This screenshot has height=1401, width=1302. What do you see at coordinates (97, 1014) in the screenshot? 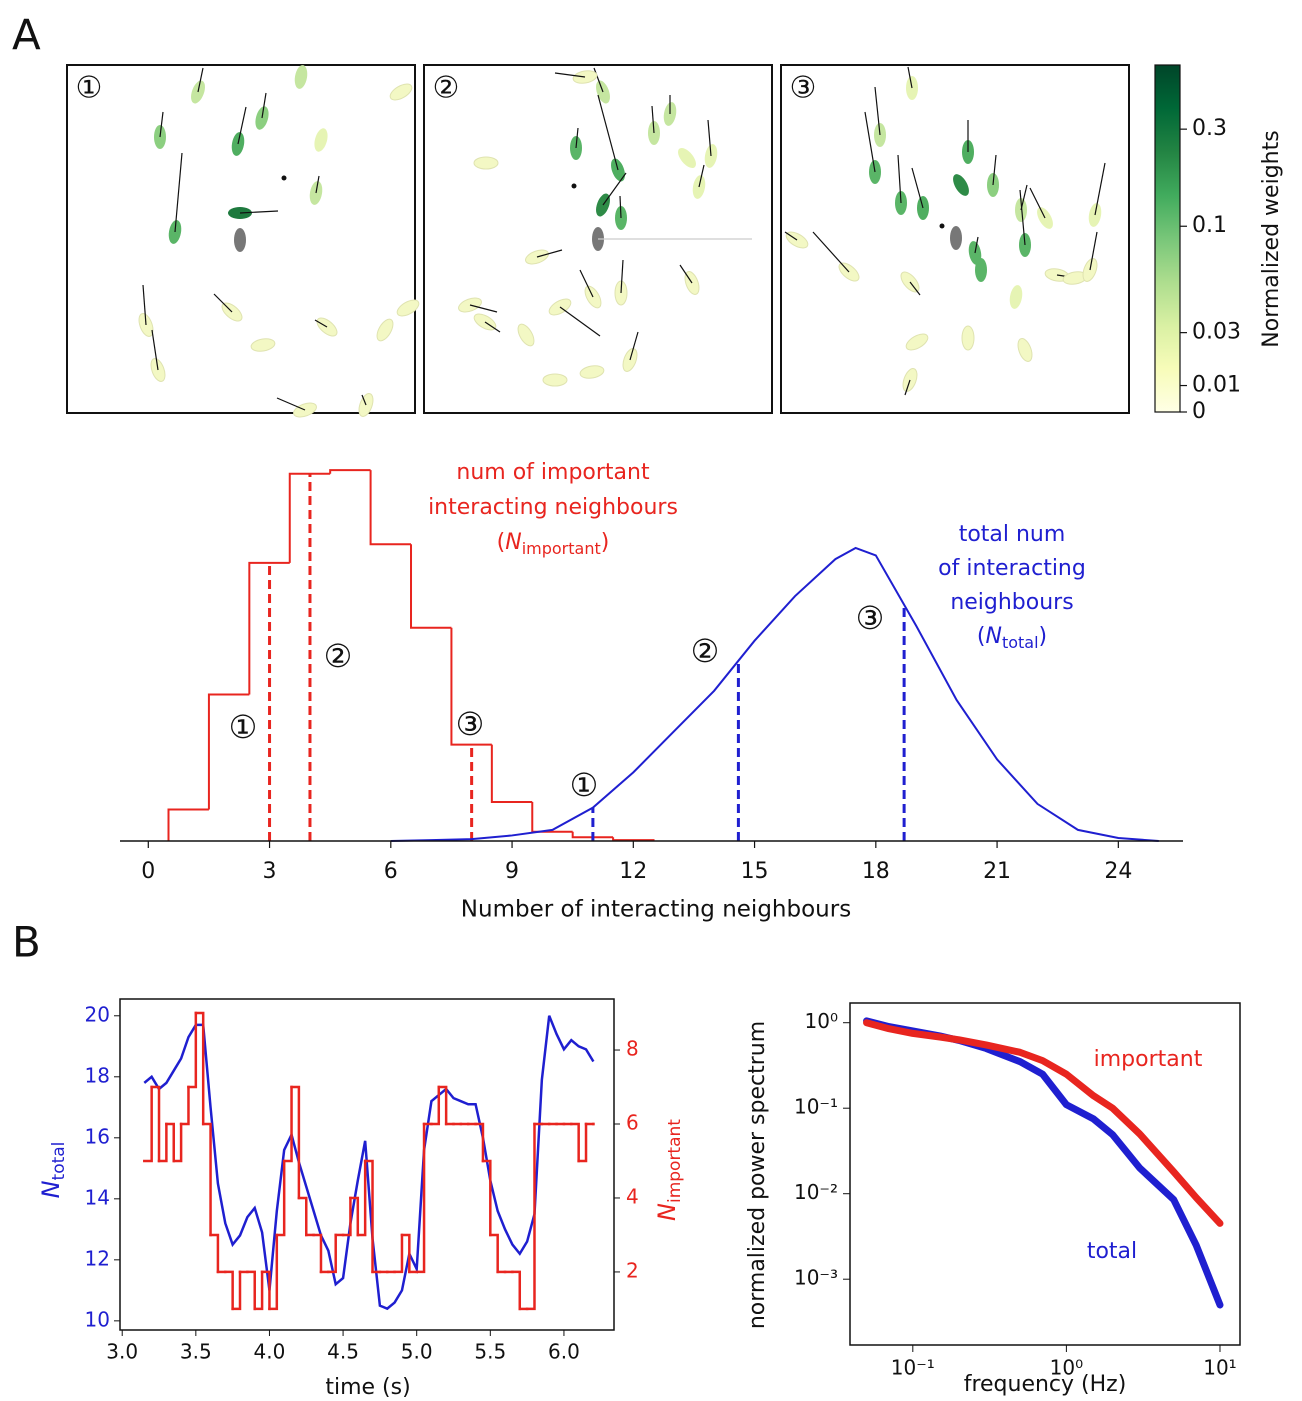
I see `y-tick-label: 20` at bounding box center [97, 1014].